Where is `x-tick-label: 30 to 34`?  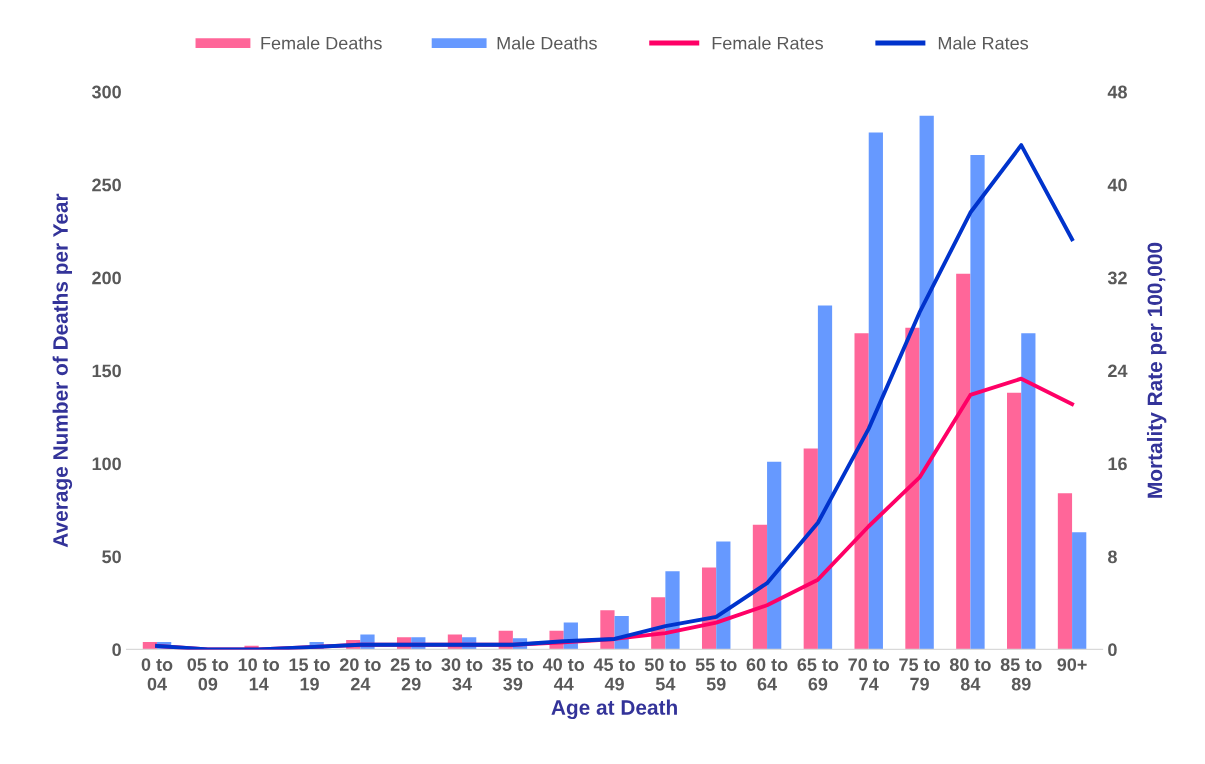 x-tick-label: 30 to 34 is located at coordinates (462, 674).